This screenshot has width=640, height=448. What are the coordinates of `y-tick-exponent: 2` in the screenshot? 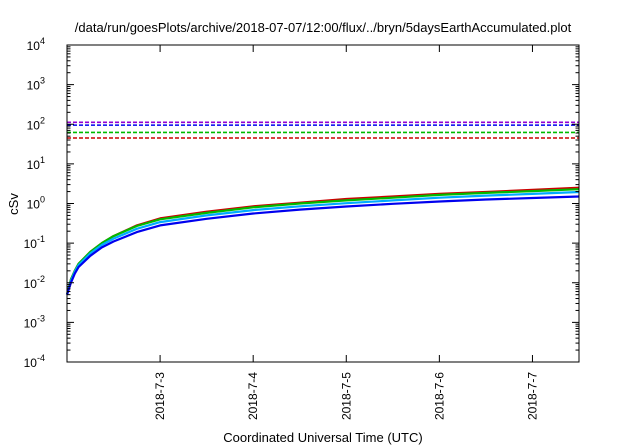 It's located at (42, 120).